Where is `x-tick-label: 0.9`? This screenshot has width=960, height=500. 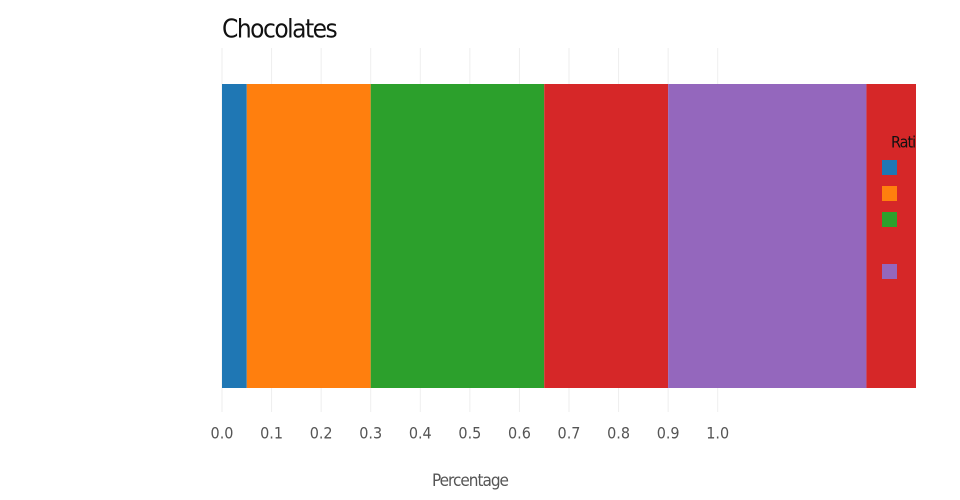 x-tick-label: 0.9 is located at coordinates (668, 433).